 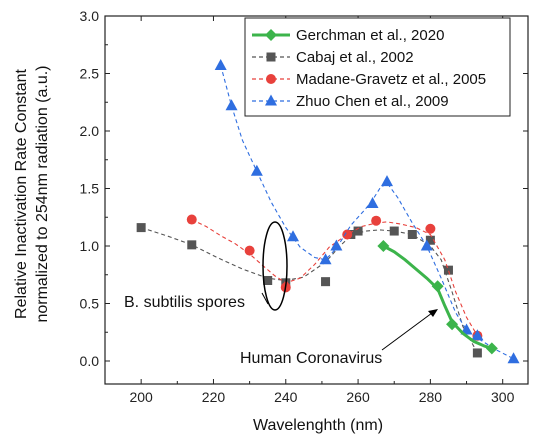 I want to click on y-axis-title-line-2: normalized to 254nm radiation (a.u.), so click(x=42, y=193).